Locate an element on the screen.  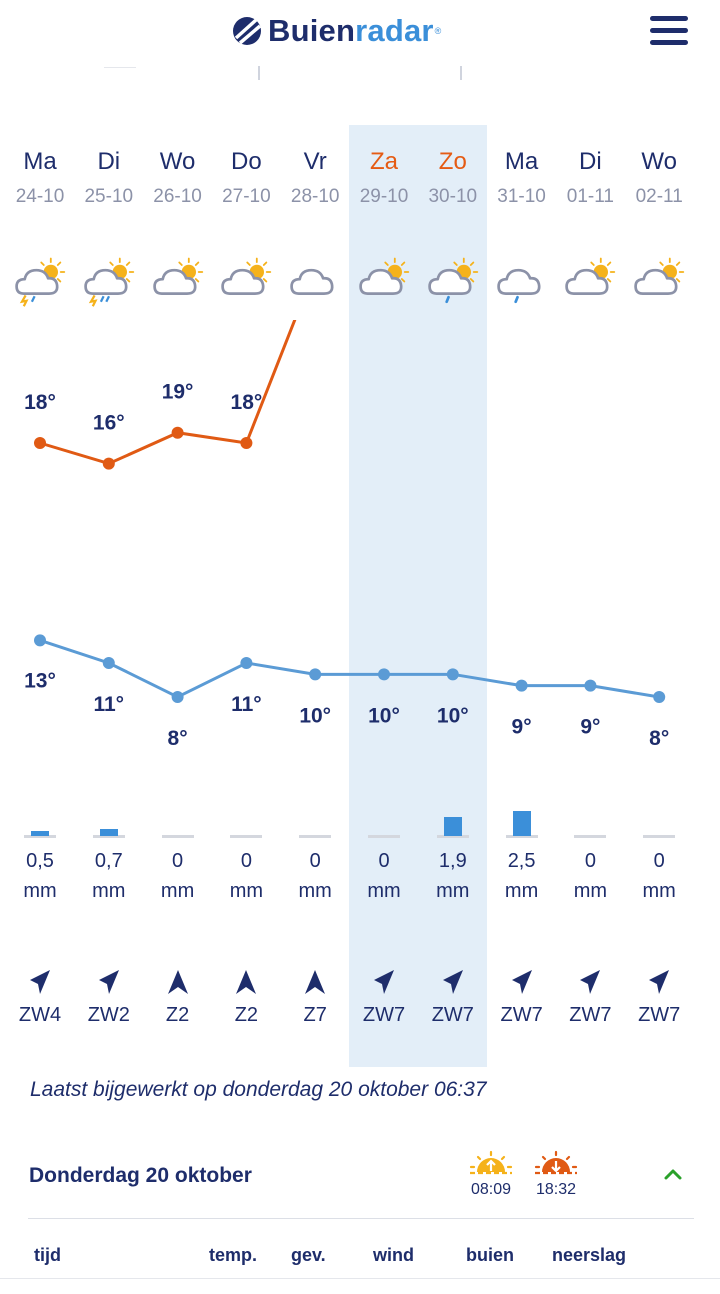
day-name: Ma is located at coordinates (40, 161).